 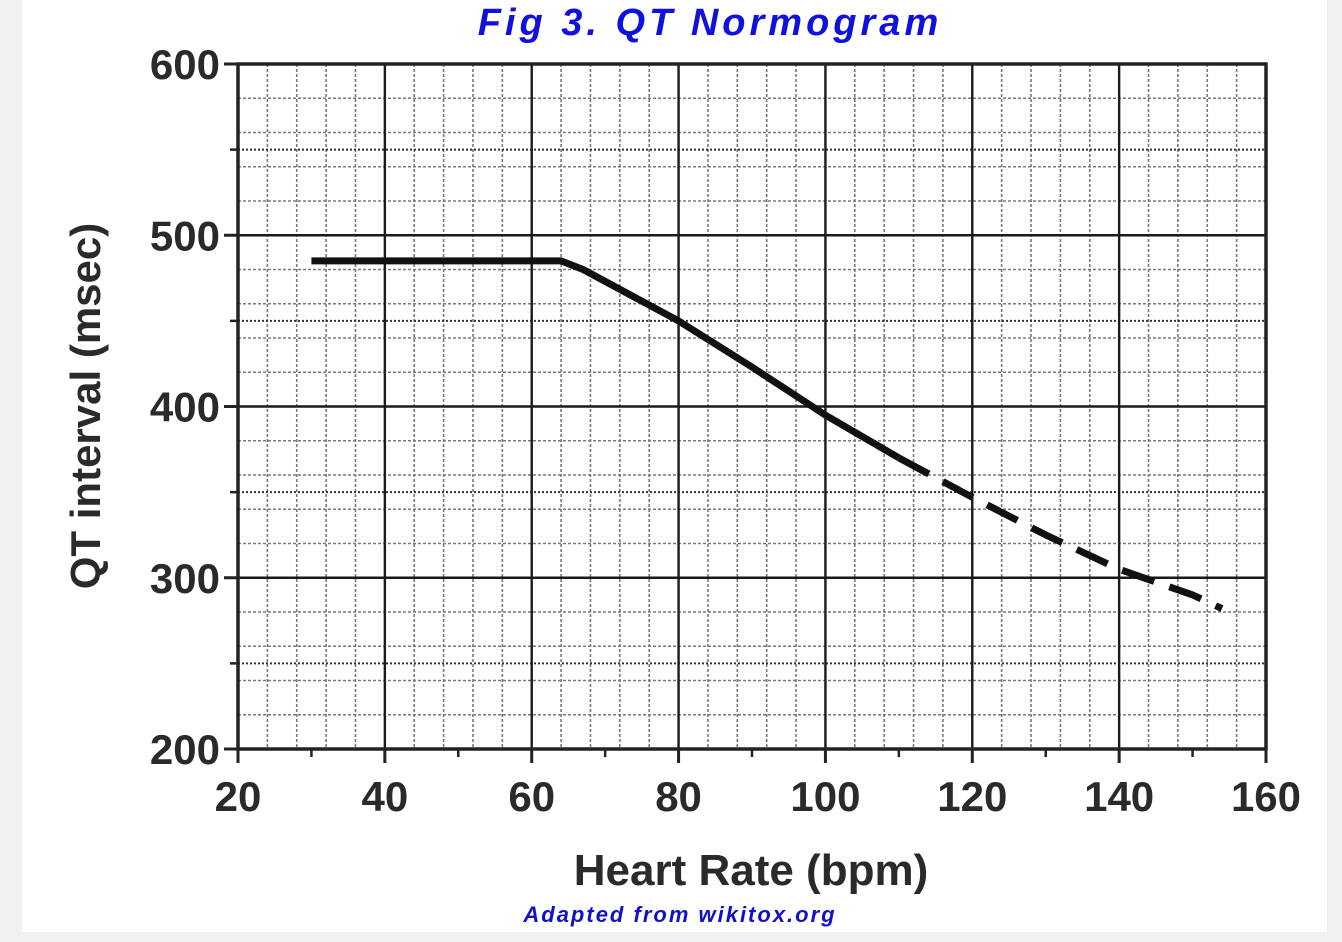 I want to click on y-tick-label: 400, so click(x=185, y=407).